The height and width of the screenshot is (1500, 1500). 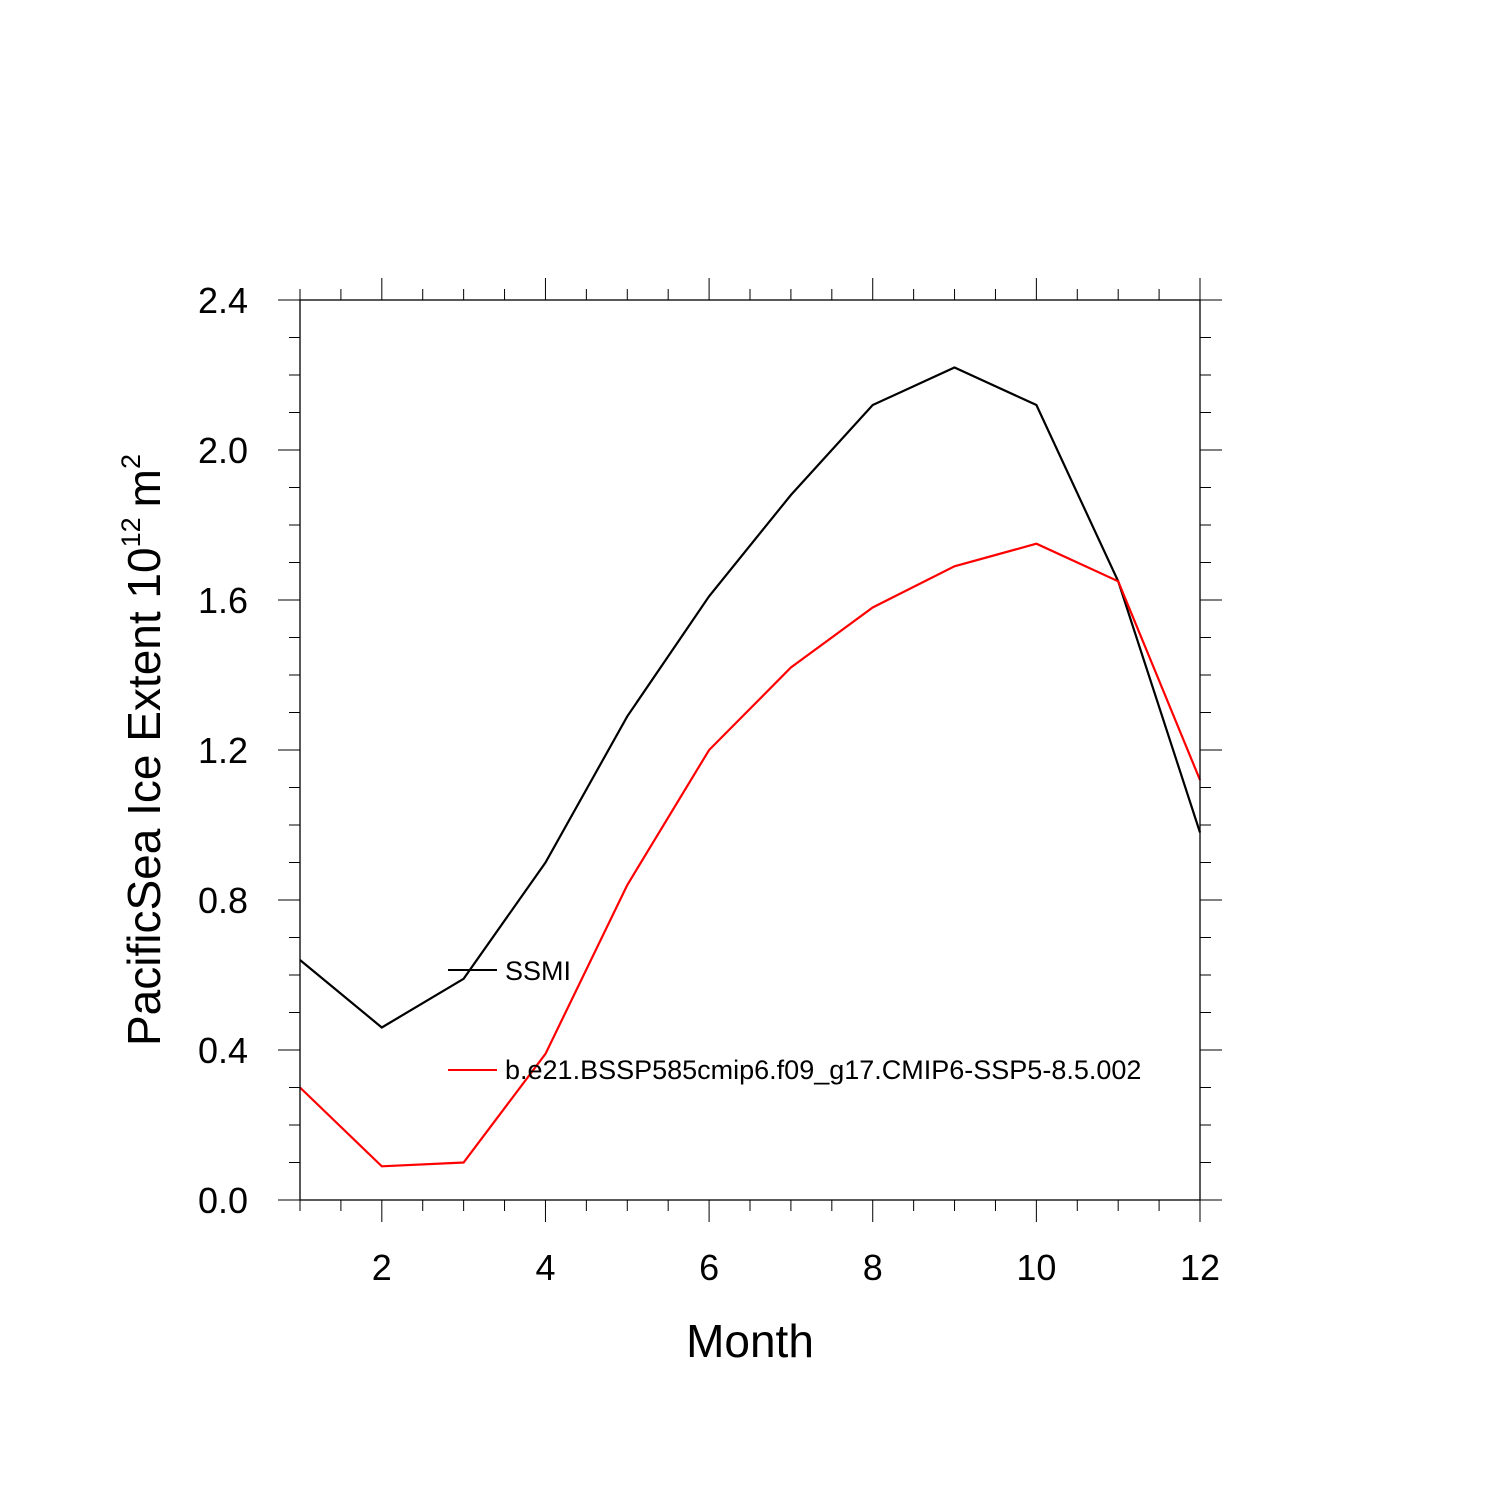 What do you see at coordinates (223, 600) in the screenshot?
I see `y-tick-label: 1.6` at bounding box center [223, 600].